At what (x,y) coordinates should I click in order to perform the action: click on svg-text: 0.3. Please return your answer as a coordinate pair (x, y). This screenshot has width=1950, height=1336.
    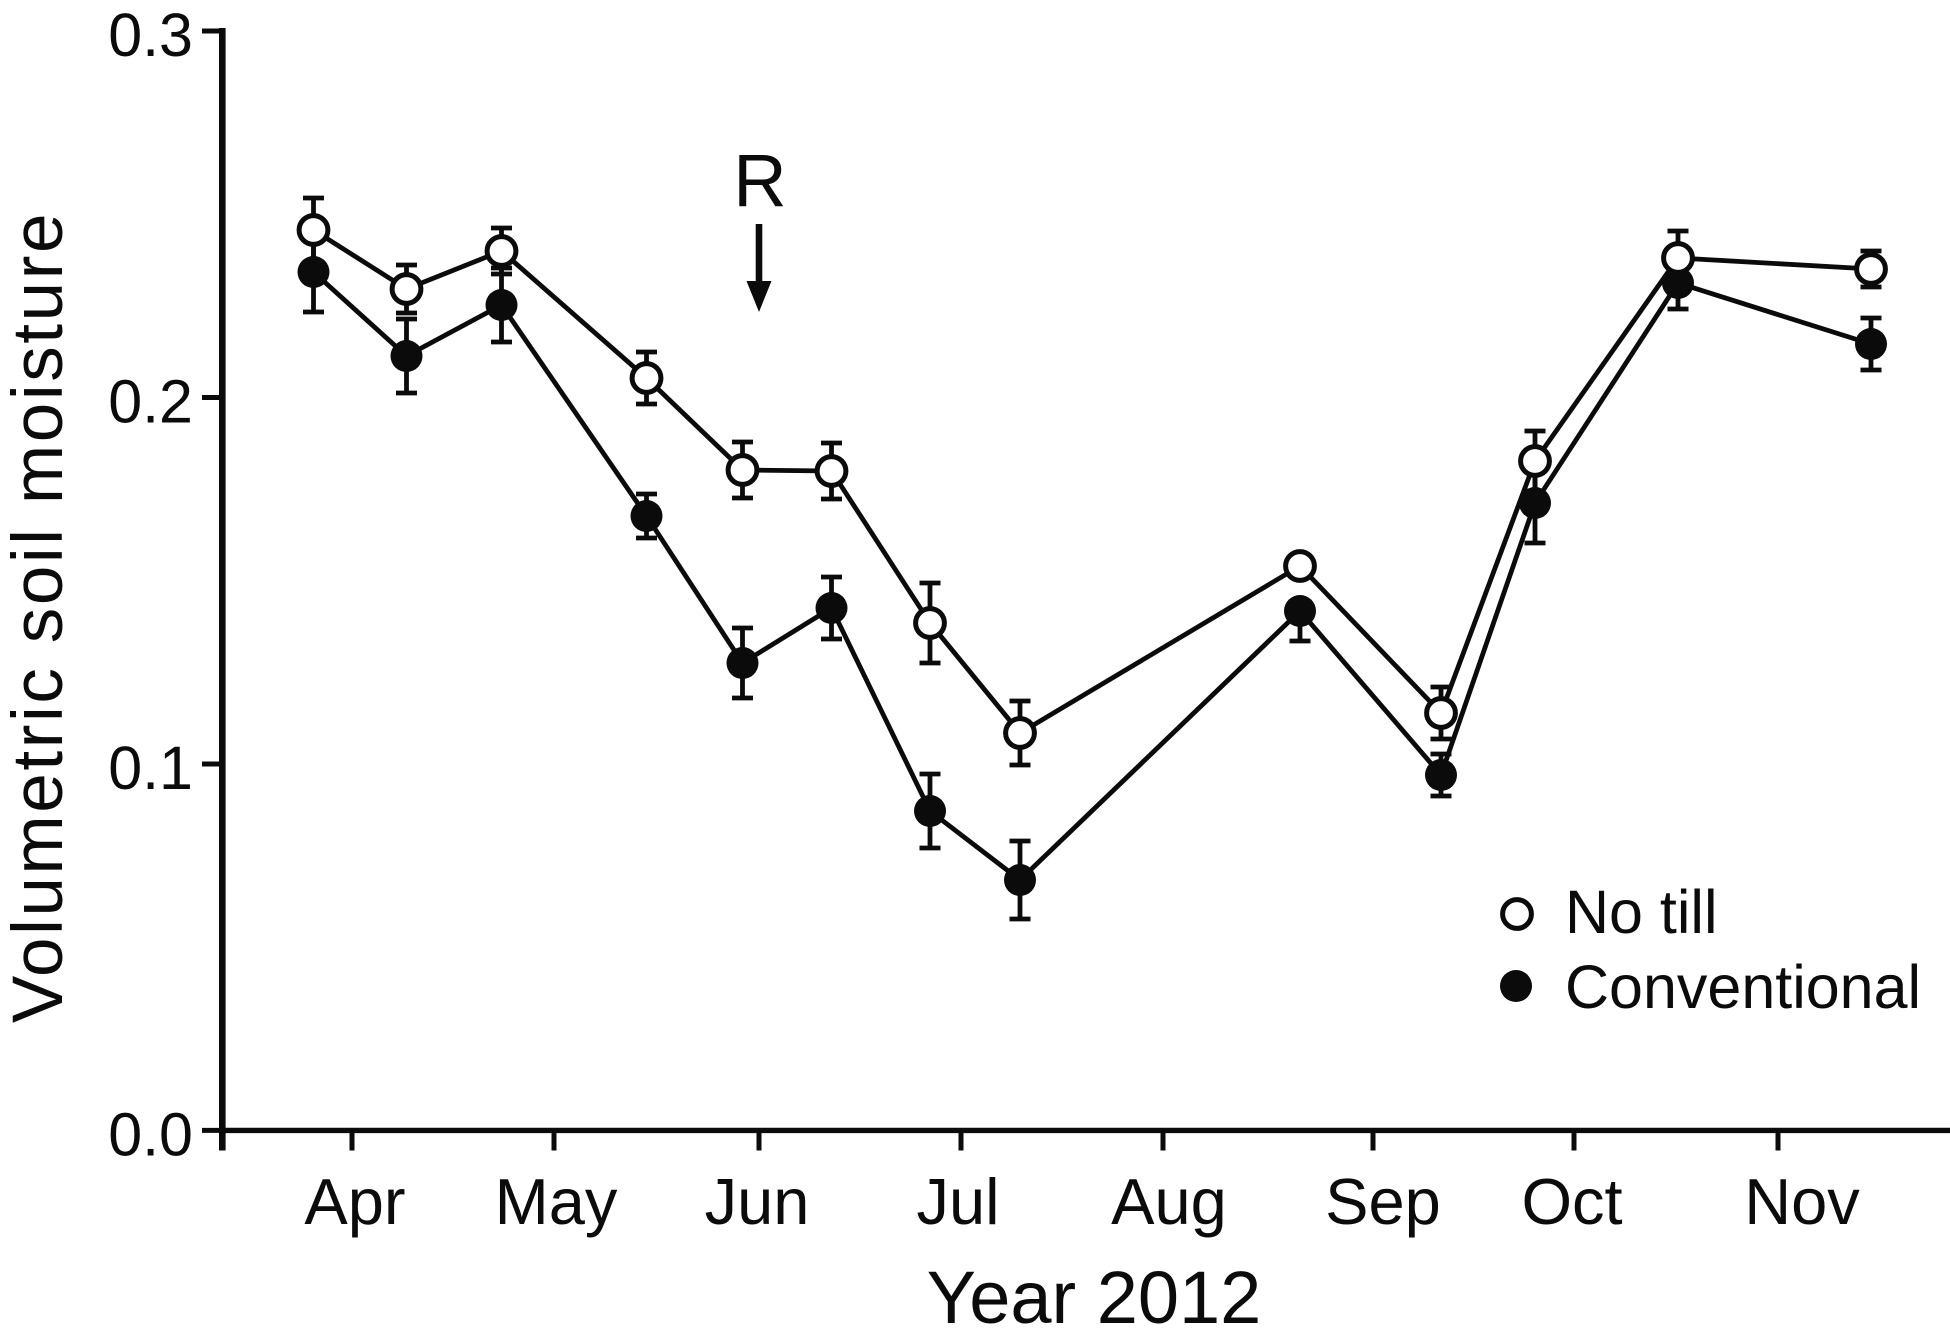
    Looking at the image, I should click on (150, 35).